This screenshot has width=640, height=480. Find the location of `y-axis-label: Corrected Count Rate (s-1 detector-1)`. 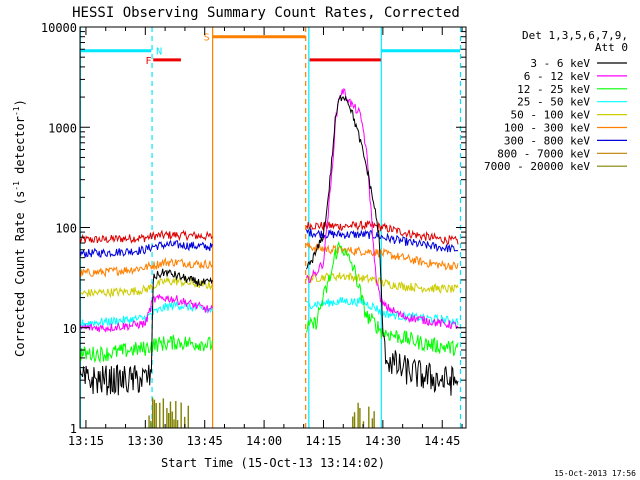

y-axis-label: Corrected Count Rate (s-1 detector-1) is located at coordinates (19, 228).